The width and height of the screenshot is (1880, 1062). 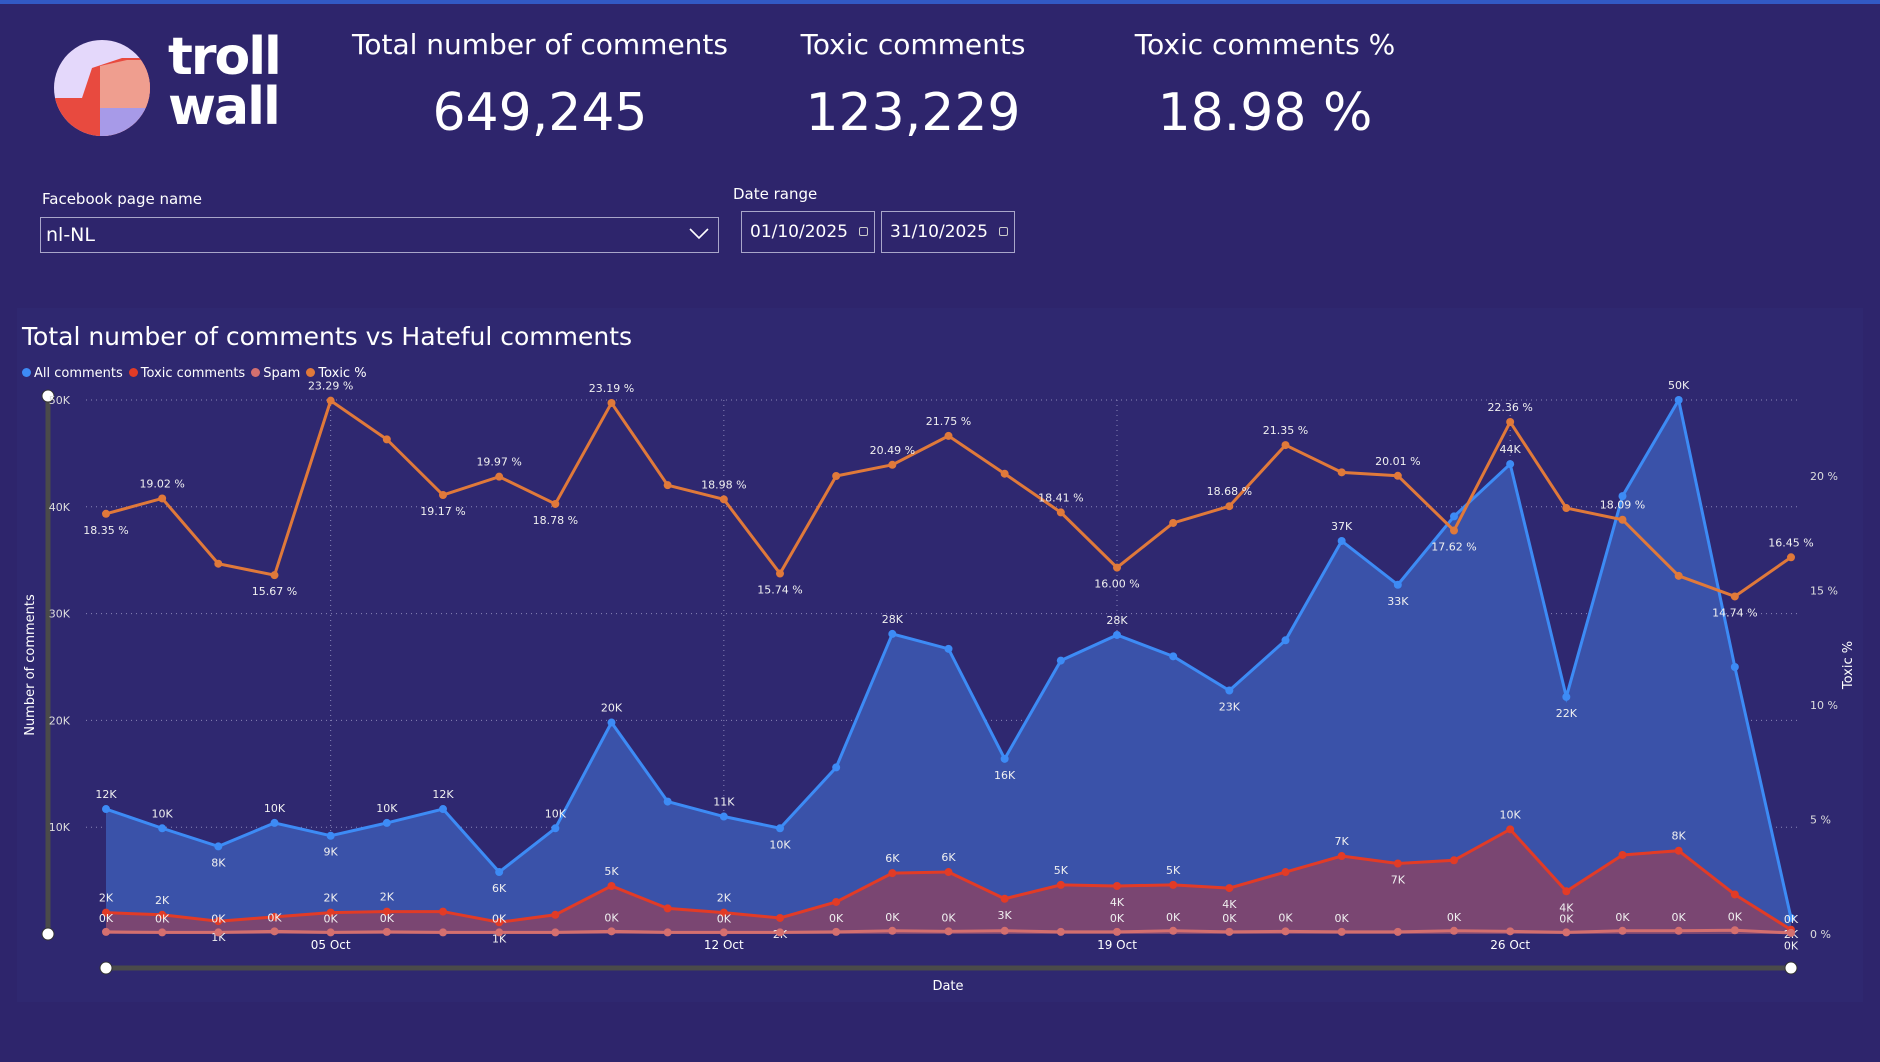 I want to click on logo-text: troll wall, so click(x=225, y=82).